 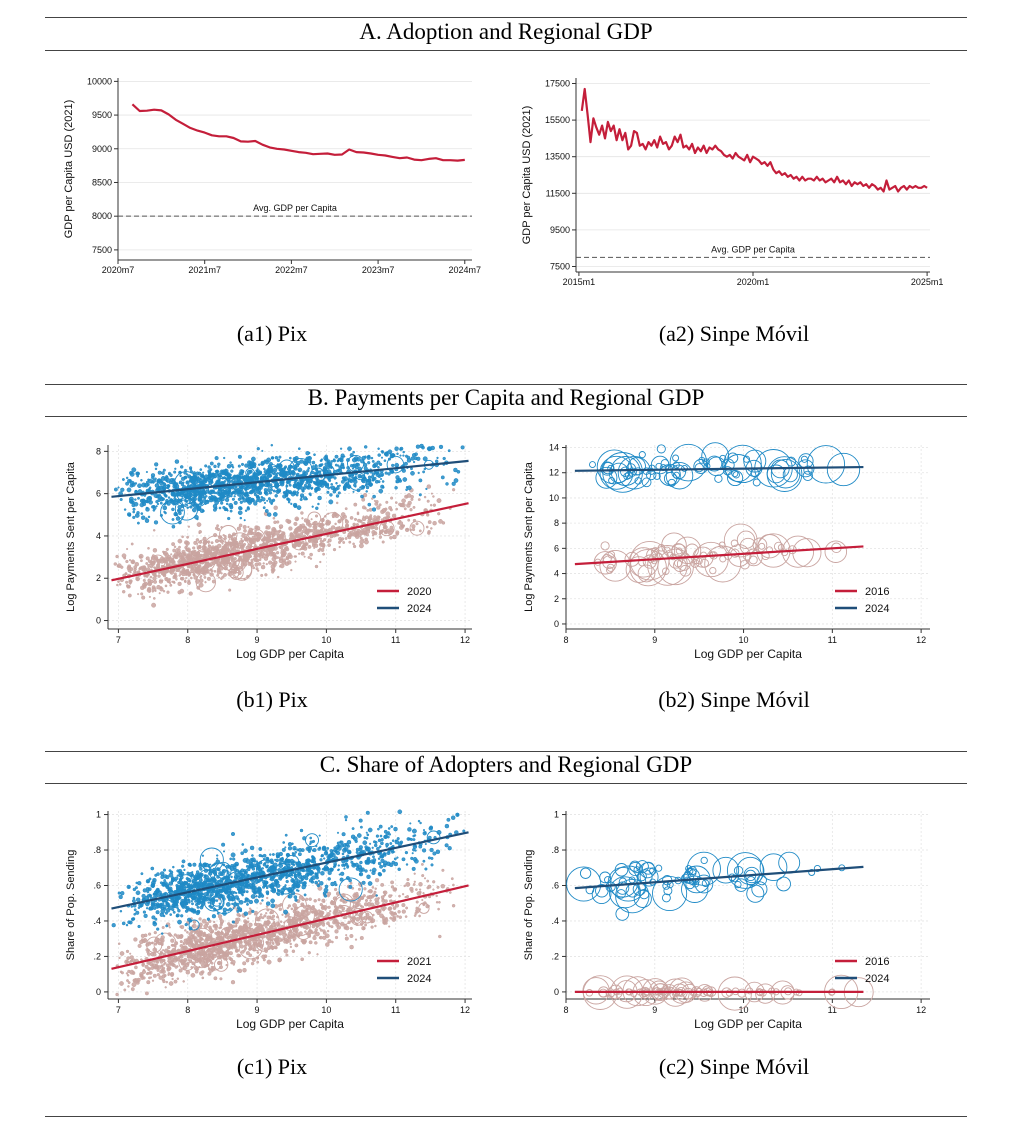 What do you see at coordinates (560, 267) in the screenshot?
I see `y-tick-label: 7500` at bounding box center [560, 267].